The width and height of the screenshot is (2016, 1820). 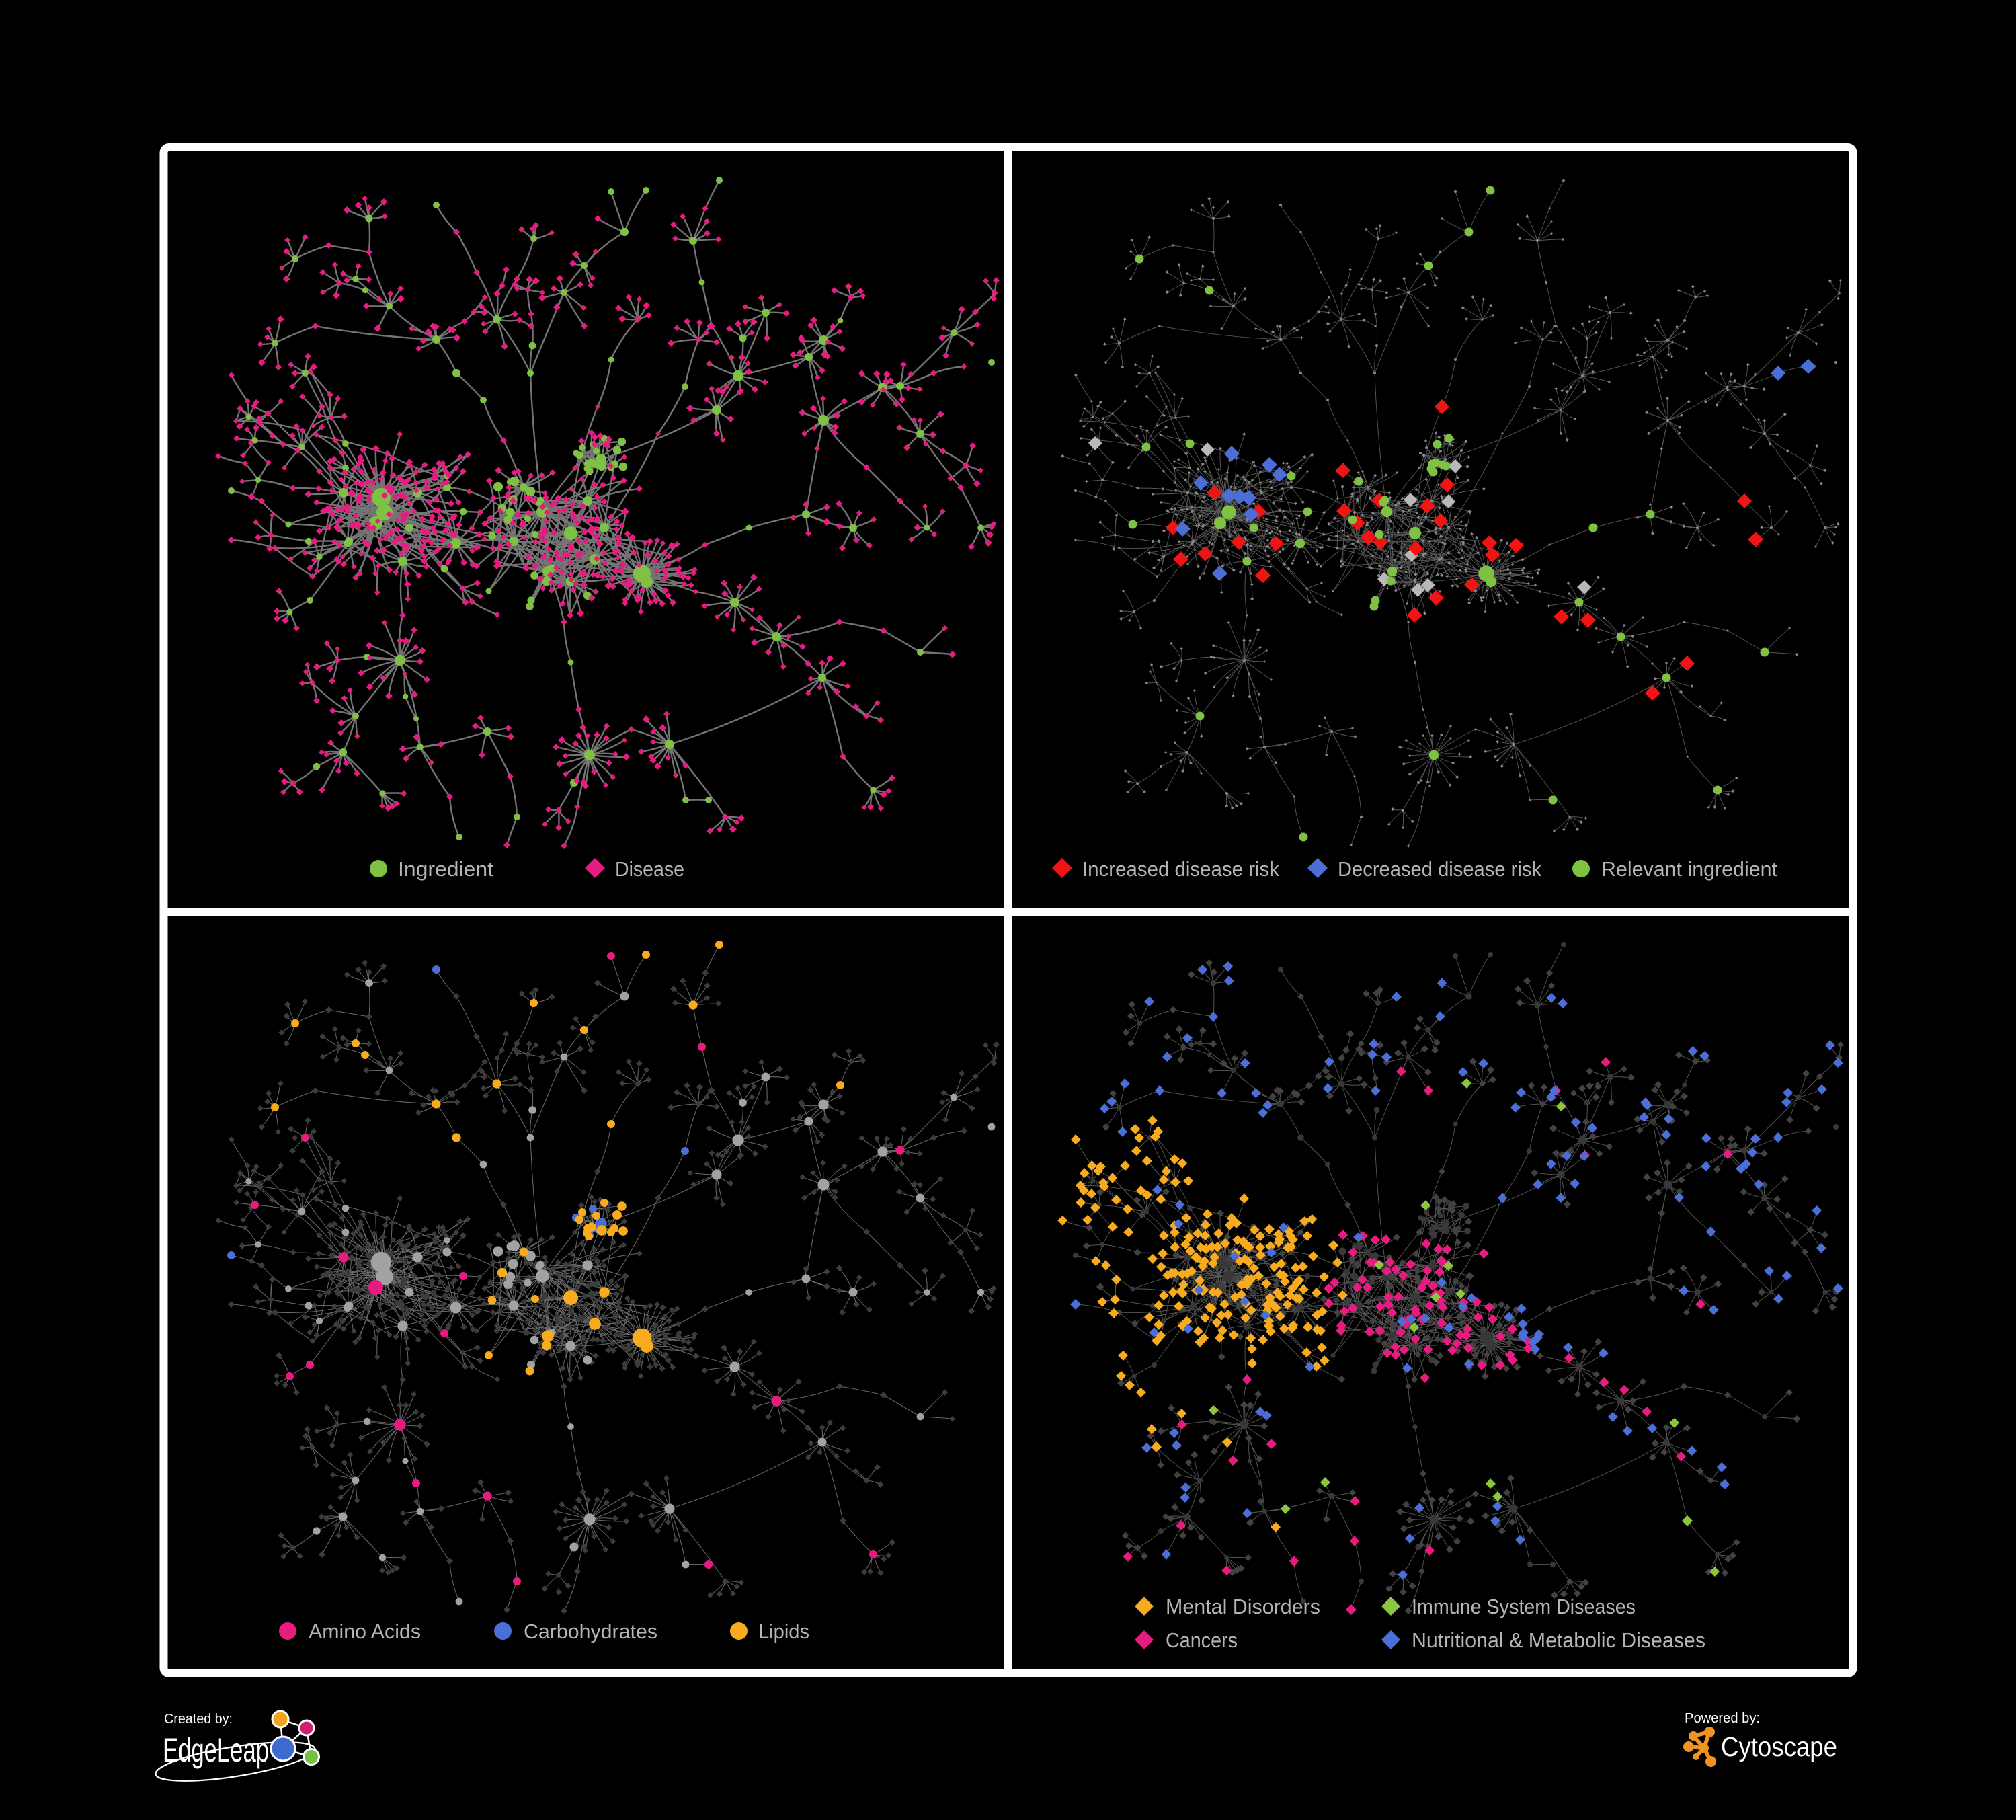 I want to click on svg-text: Carbohydrates, so click(x=590, y=1631).